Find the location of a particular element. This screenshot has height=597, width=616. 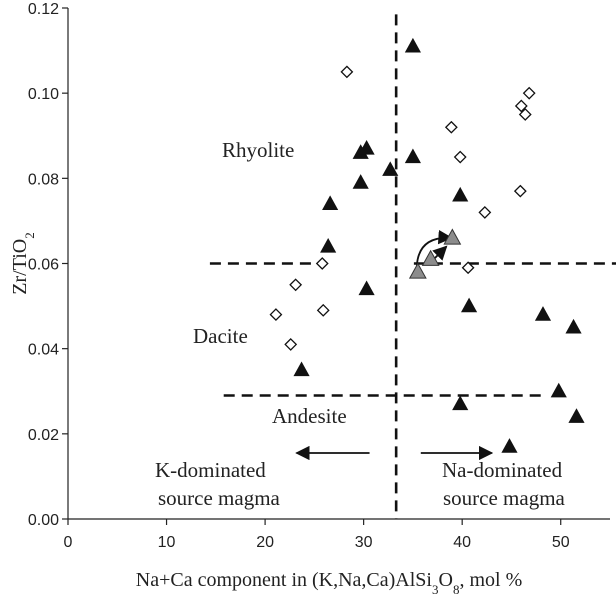

na-dominated-label-line2: source magma is located at coordinates (504, 498).